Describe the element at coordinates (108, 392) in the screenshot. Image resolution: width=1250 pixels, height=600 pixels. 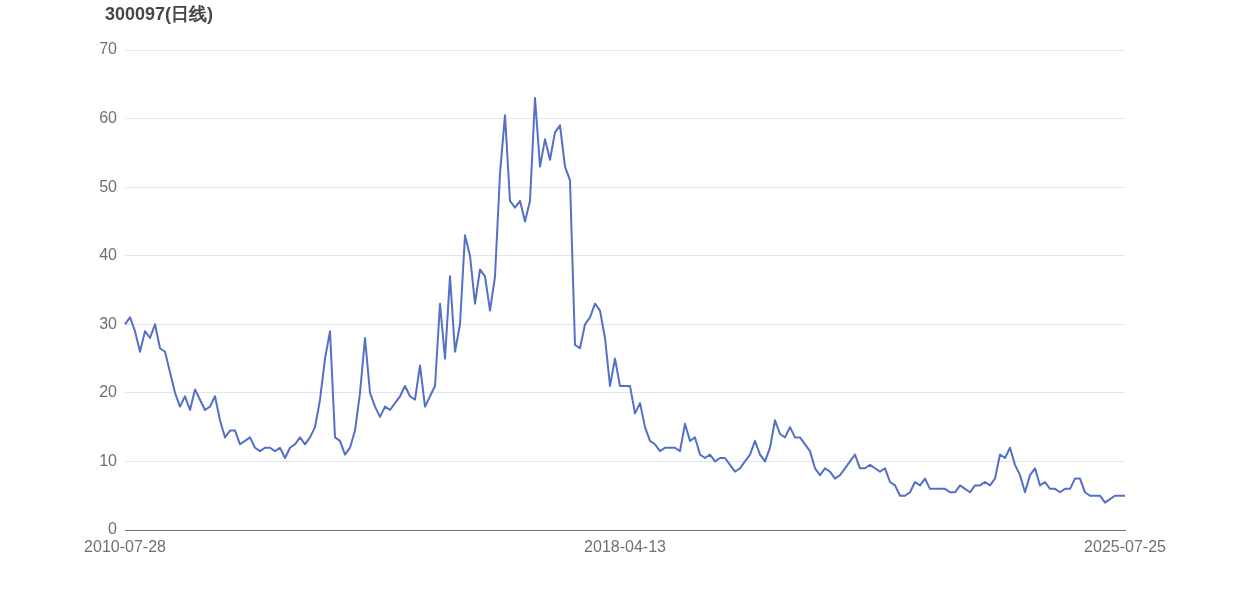
I see `y-tick-label: 20` at that location.